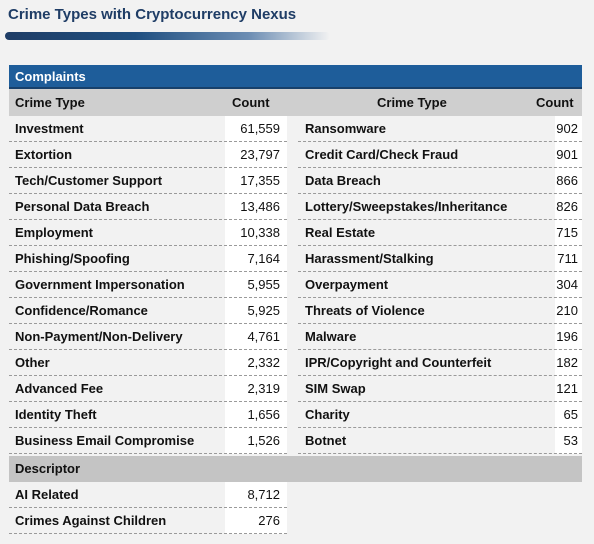 The width and height of the screenshot is (594, 544). I want to click on crime-type-cell: Investment, so click(49, 128).